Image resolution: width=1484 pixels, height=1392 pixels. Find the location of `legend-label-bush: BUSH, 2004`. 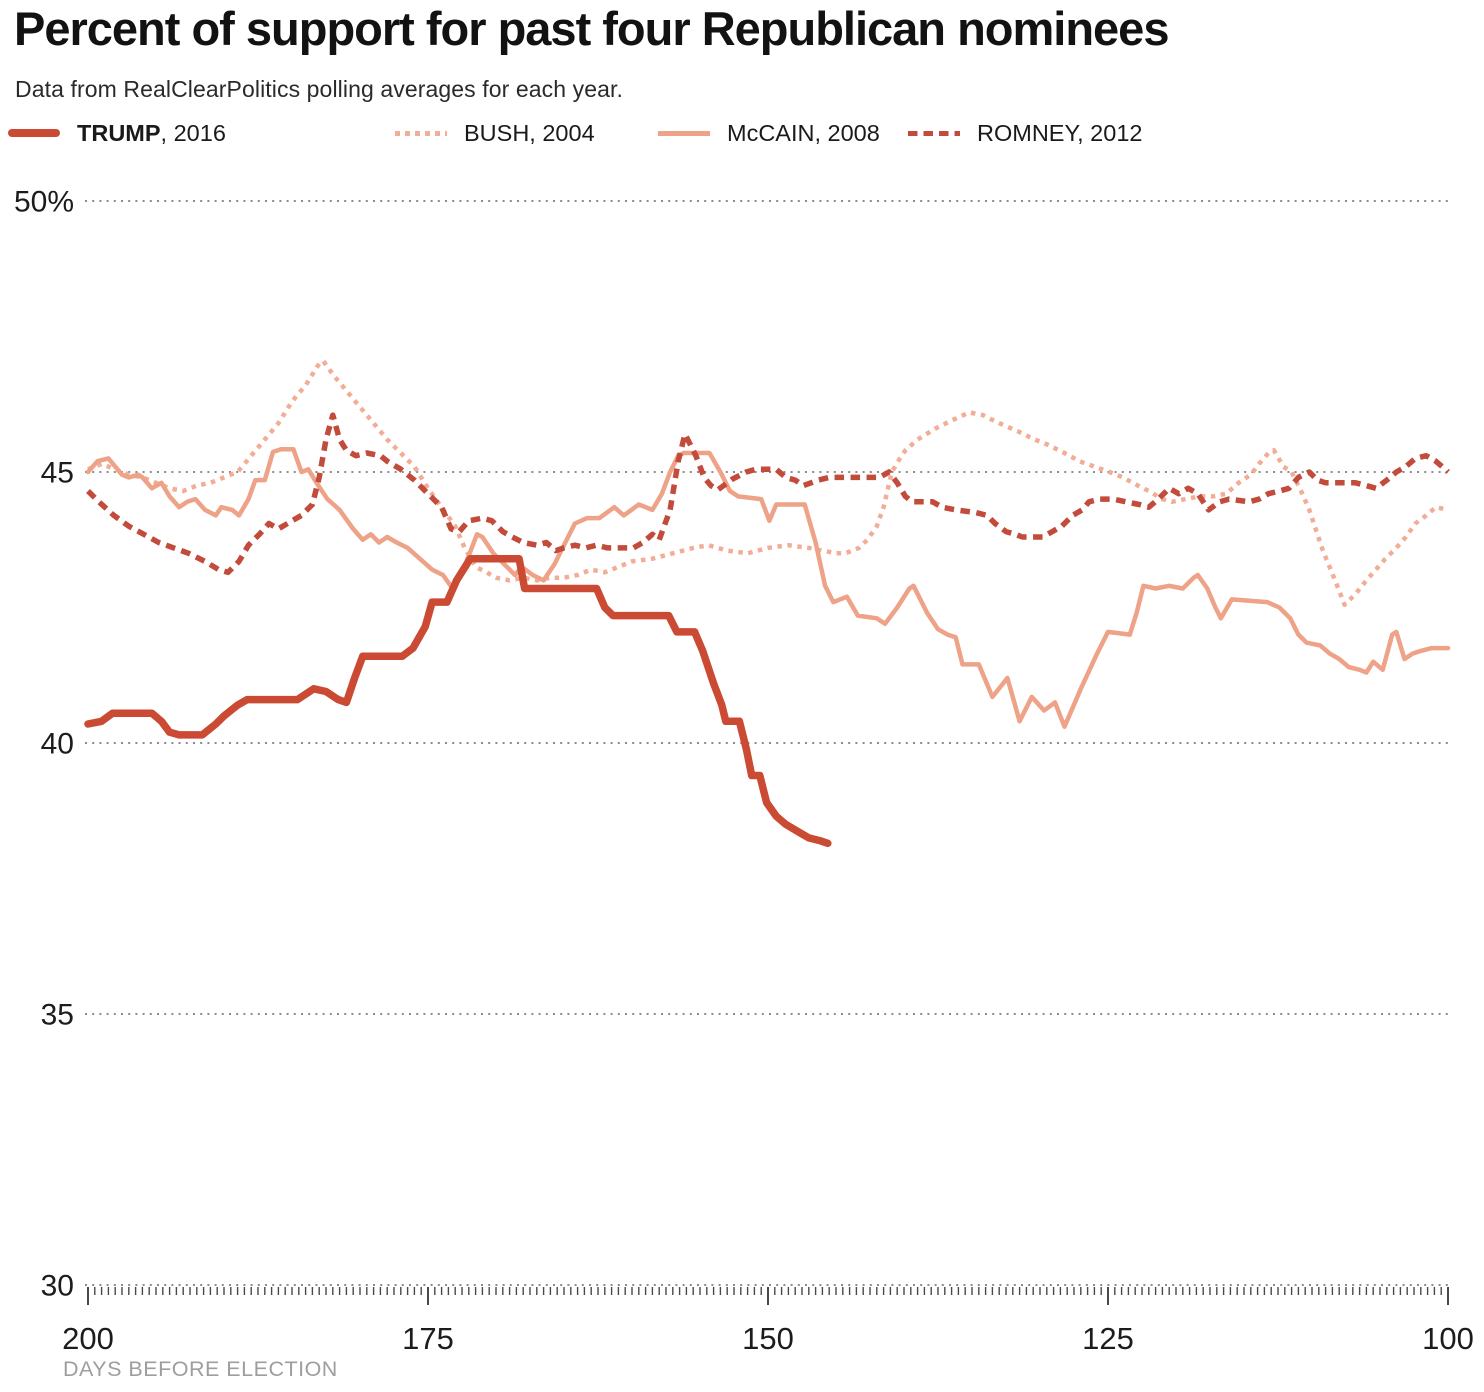

legend-label-bush: BUSH, 2004 is located at coordinates (529, 132).